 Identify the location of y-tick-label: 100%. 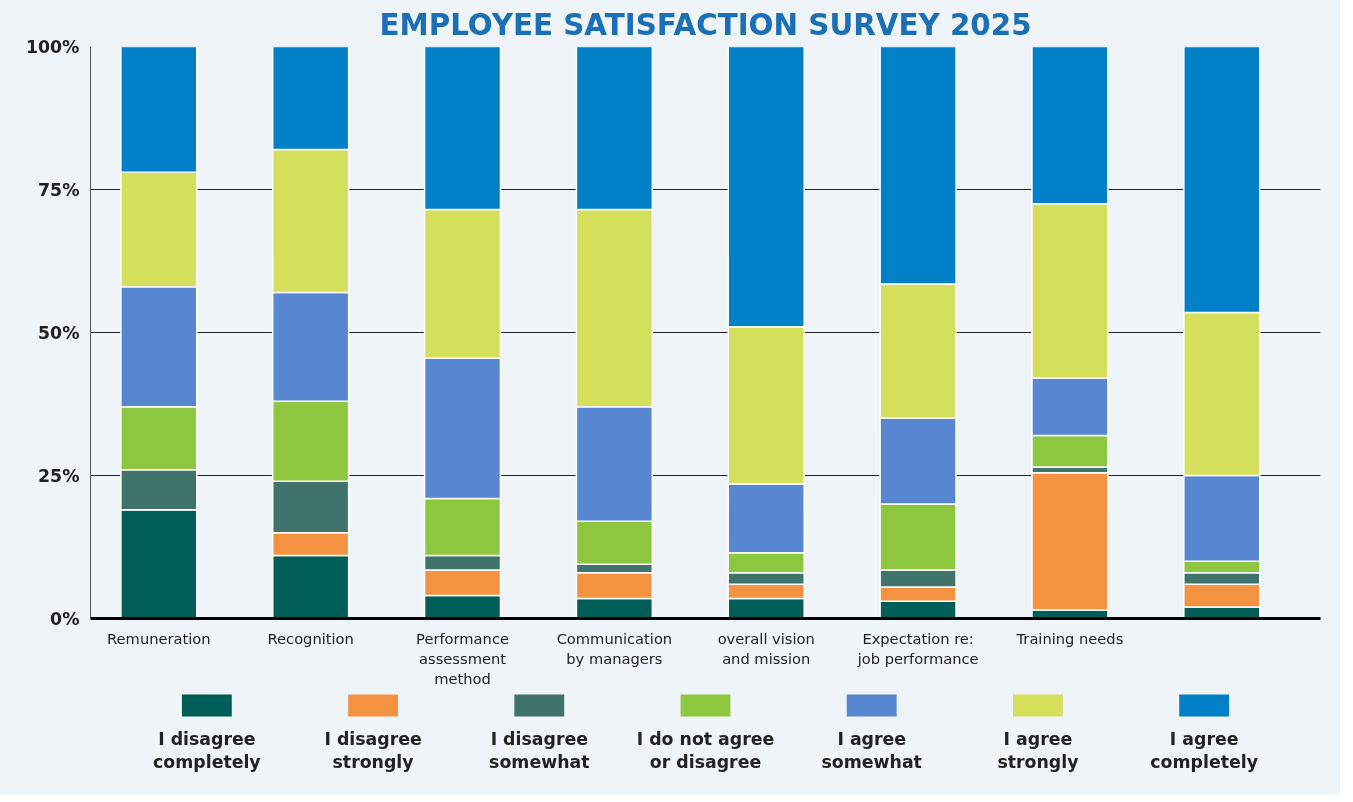
(52, 46).